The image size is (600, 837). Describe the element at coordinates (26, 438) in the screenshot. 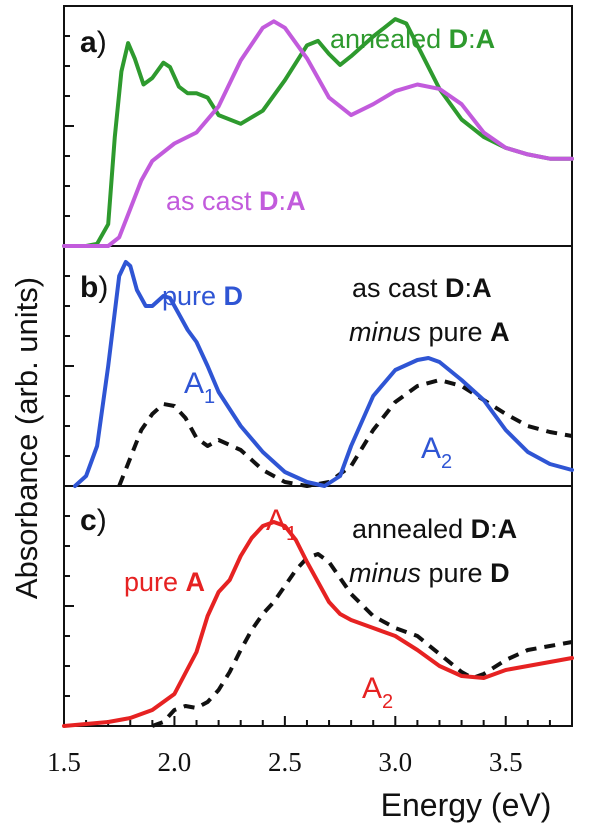

I see `y-axis-title: Absorbance (arb. units)` at that location.